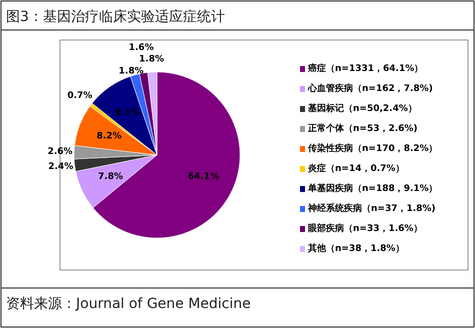  Describe the element at coordinates (61, 167) in the screenshot. I see `data-label: 2.4%` at that location.